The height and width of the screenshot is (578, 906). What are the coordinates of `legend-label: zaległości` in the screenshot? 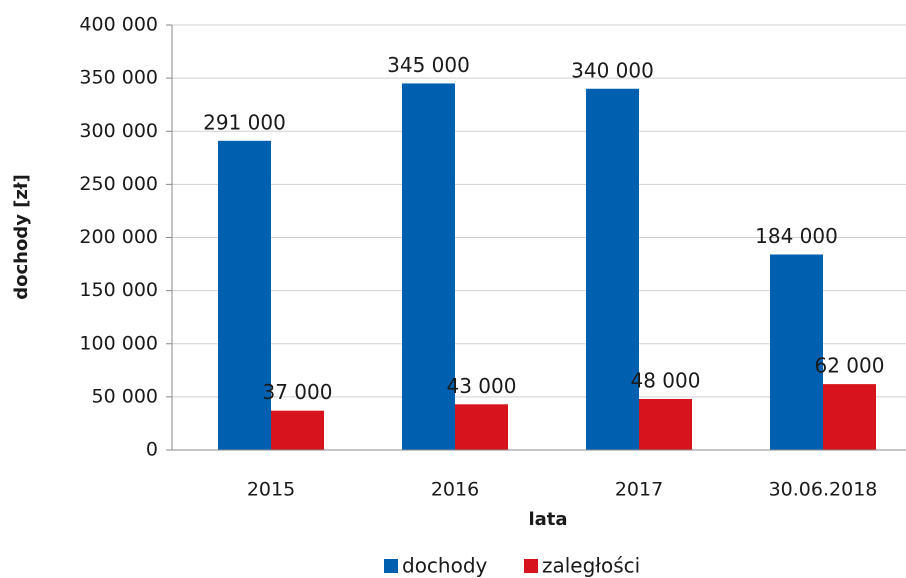 It's located at (591, 566).